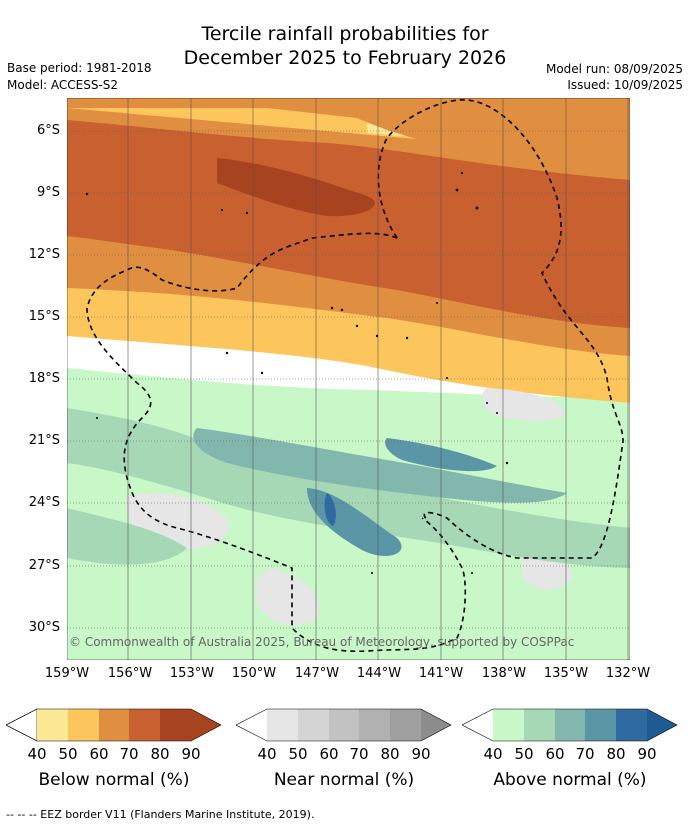  Describe the element at coordinates (662, 725) in the screenshot. I see `above-swatch-high` at that location.